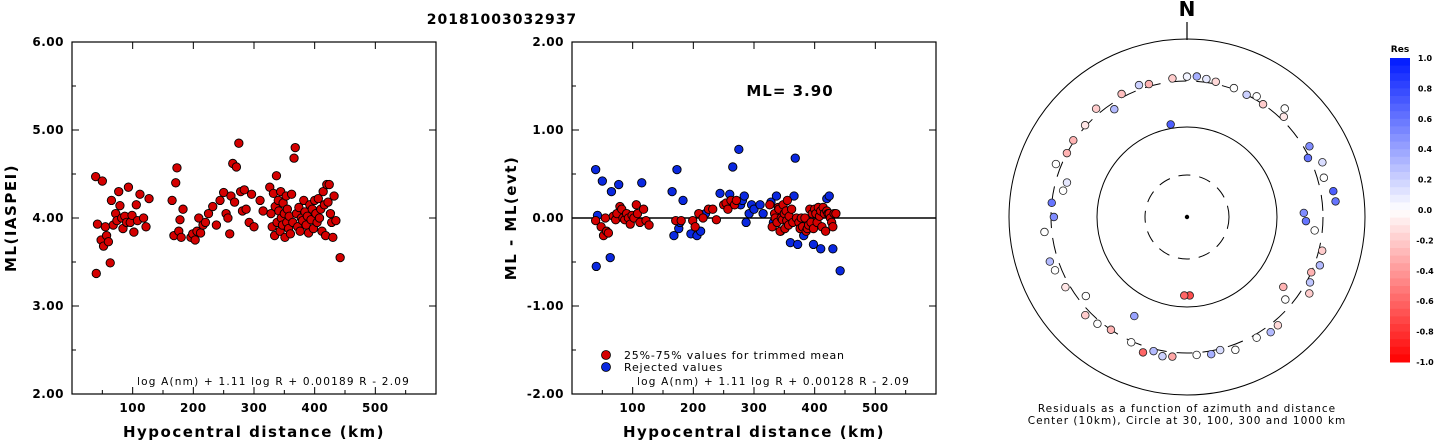  Describe the element at coordinates (254, 432) in the screenshot. I see `x-axis-label: Hypocentral distance (km)` at that location.